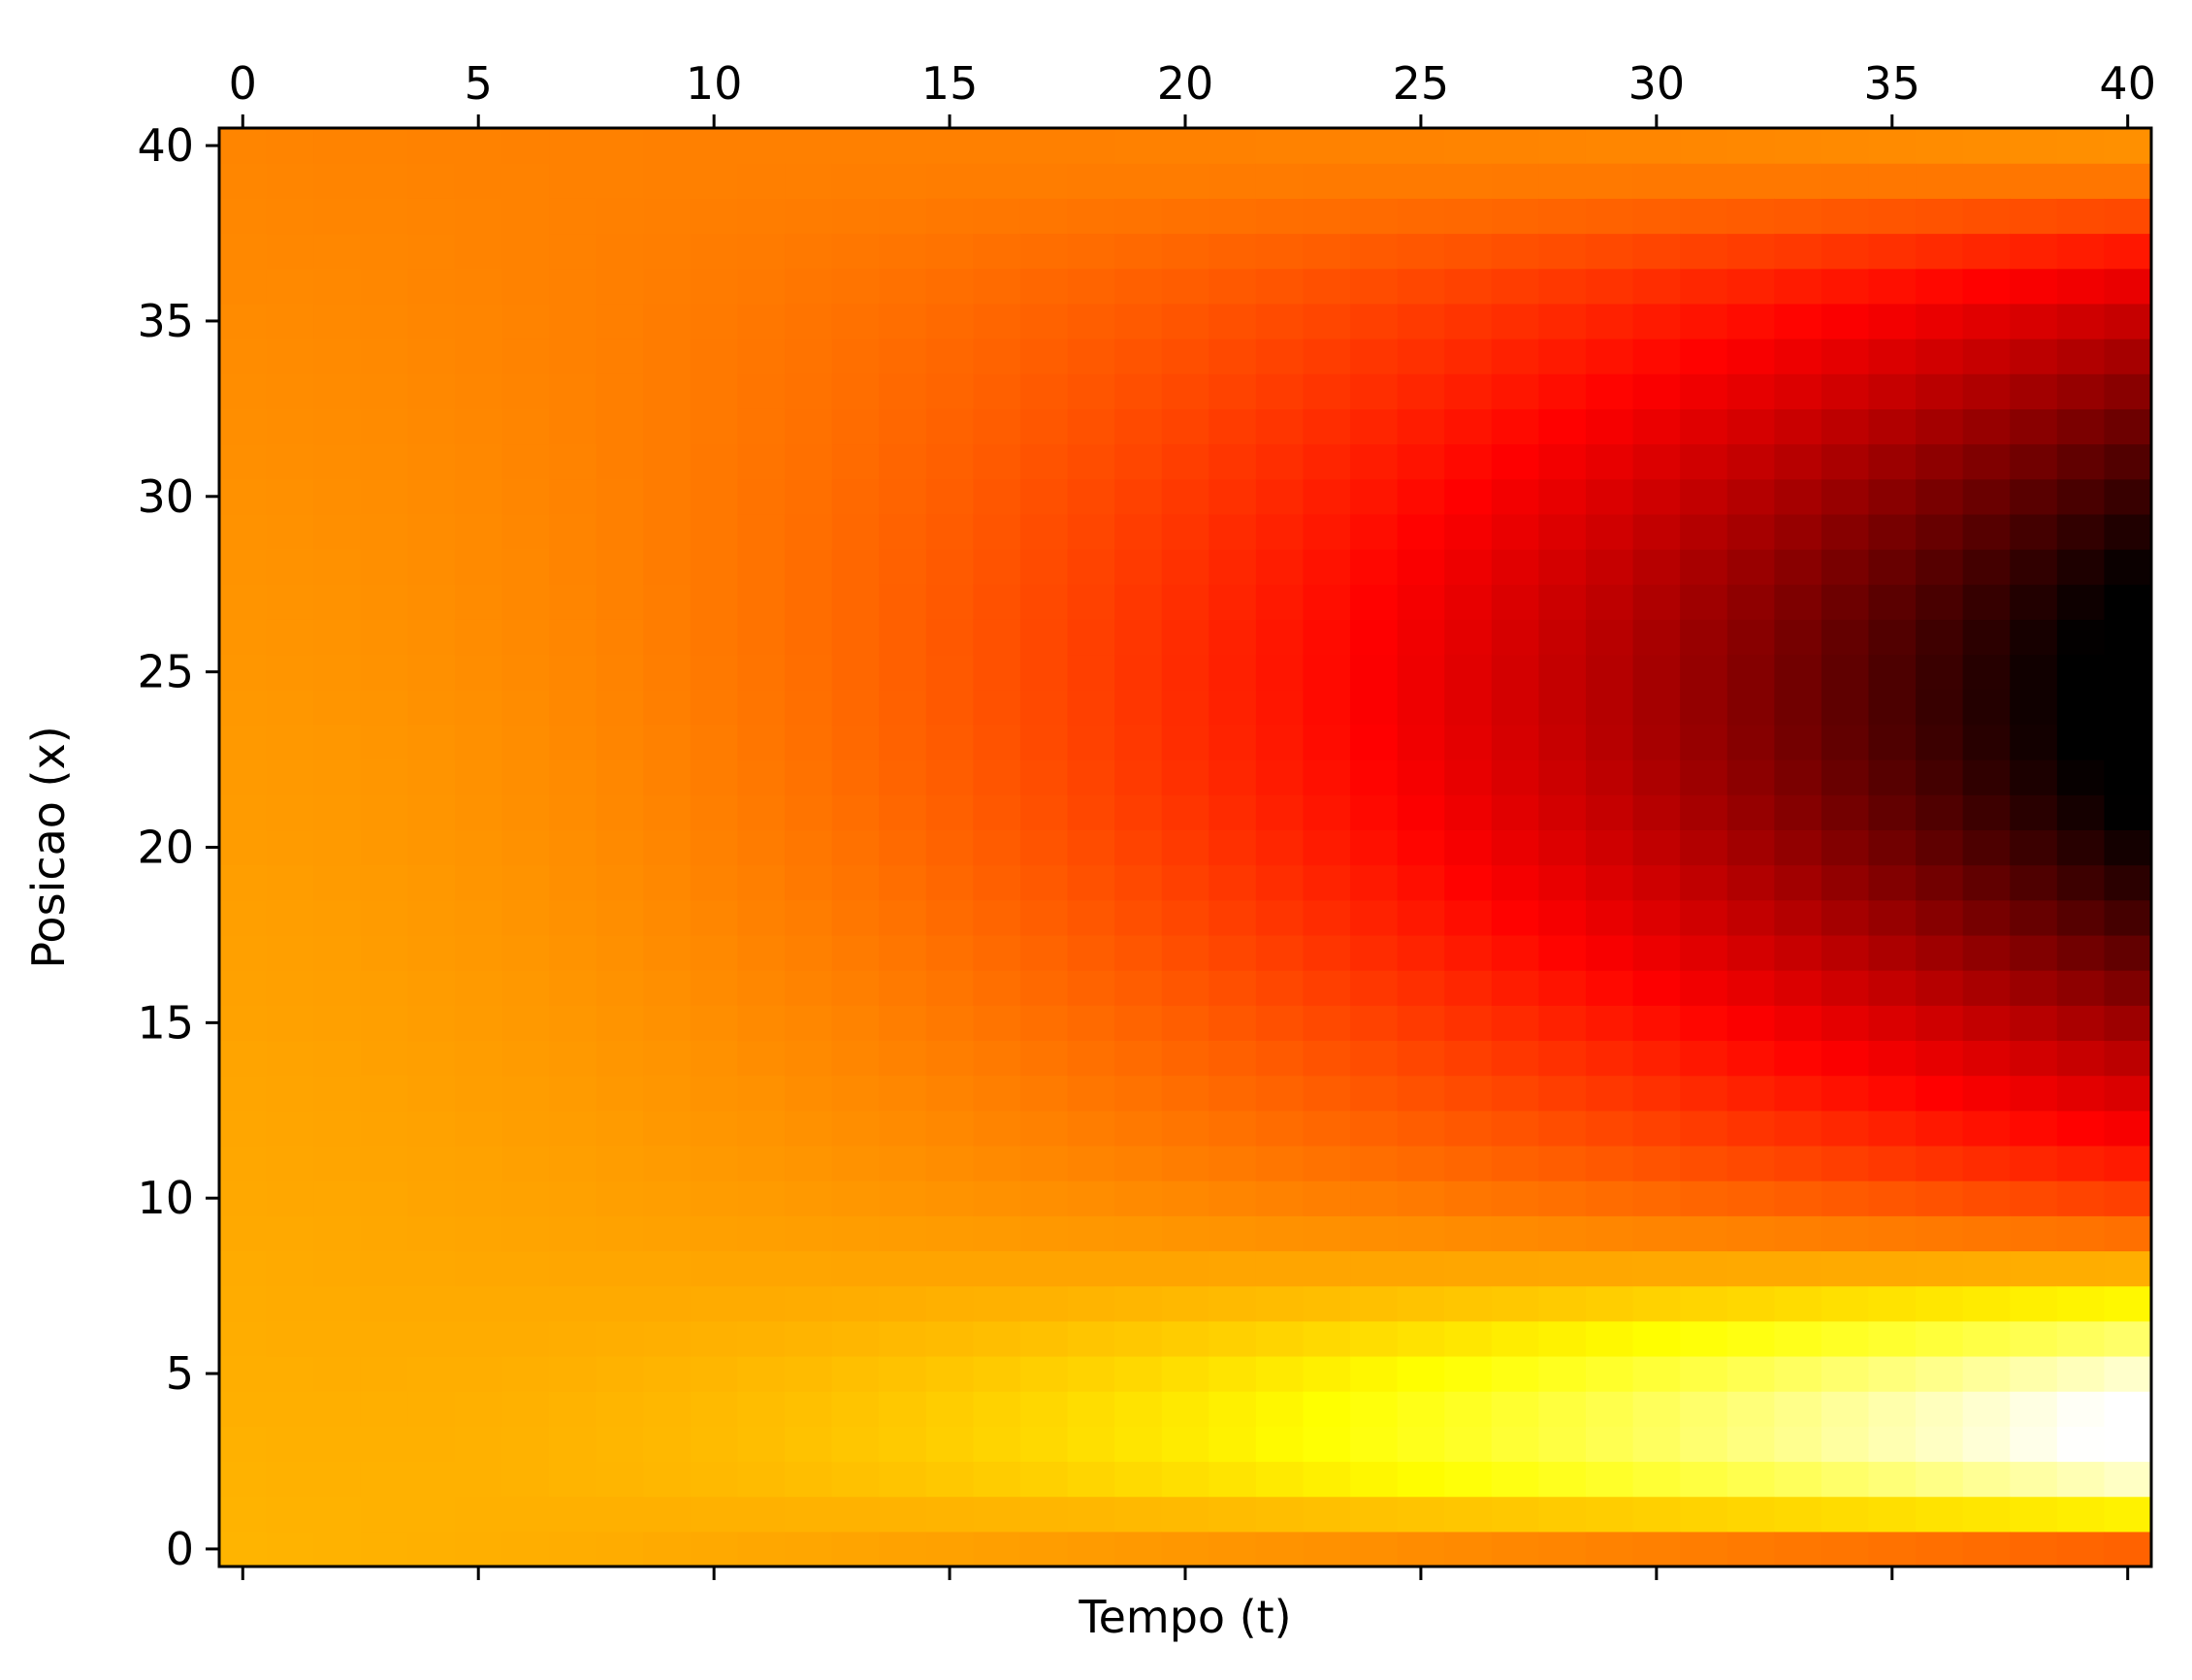 This screenshot has height=1680, width=2192. Describe the element at coordinates (166, 145) in the screenshot. I see `y-tick-label: 40` at that location.